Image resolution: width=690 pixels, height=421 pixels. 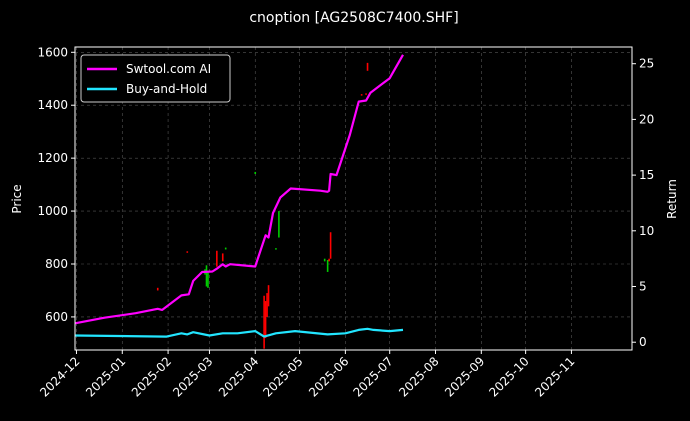 What do you see at coordinates (168, 69) in the screenshot?
I see `legend-label-ai: Swtool.com AI` at bounding box center [168, 69].